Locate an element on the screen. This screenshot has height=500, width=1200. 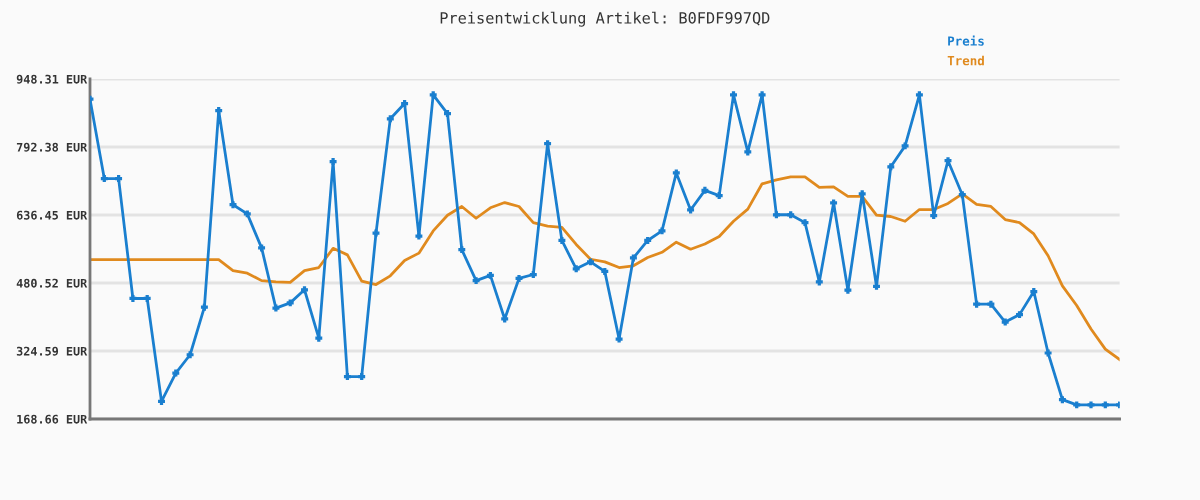
y-tick-label: 480.52 EUR is located at coordinates (52, 283).